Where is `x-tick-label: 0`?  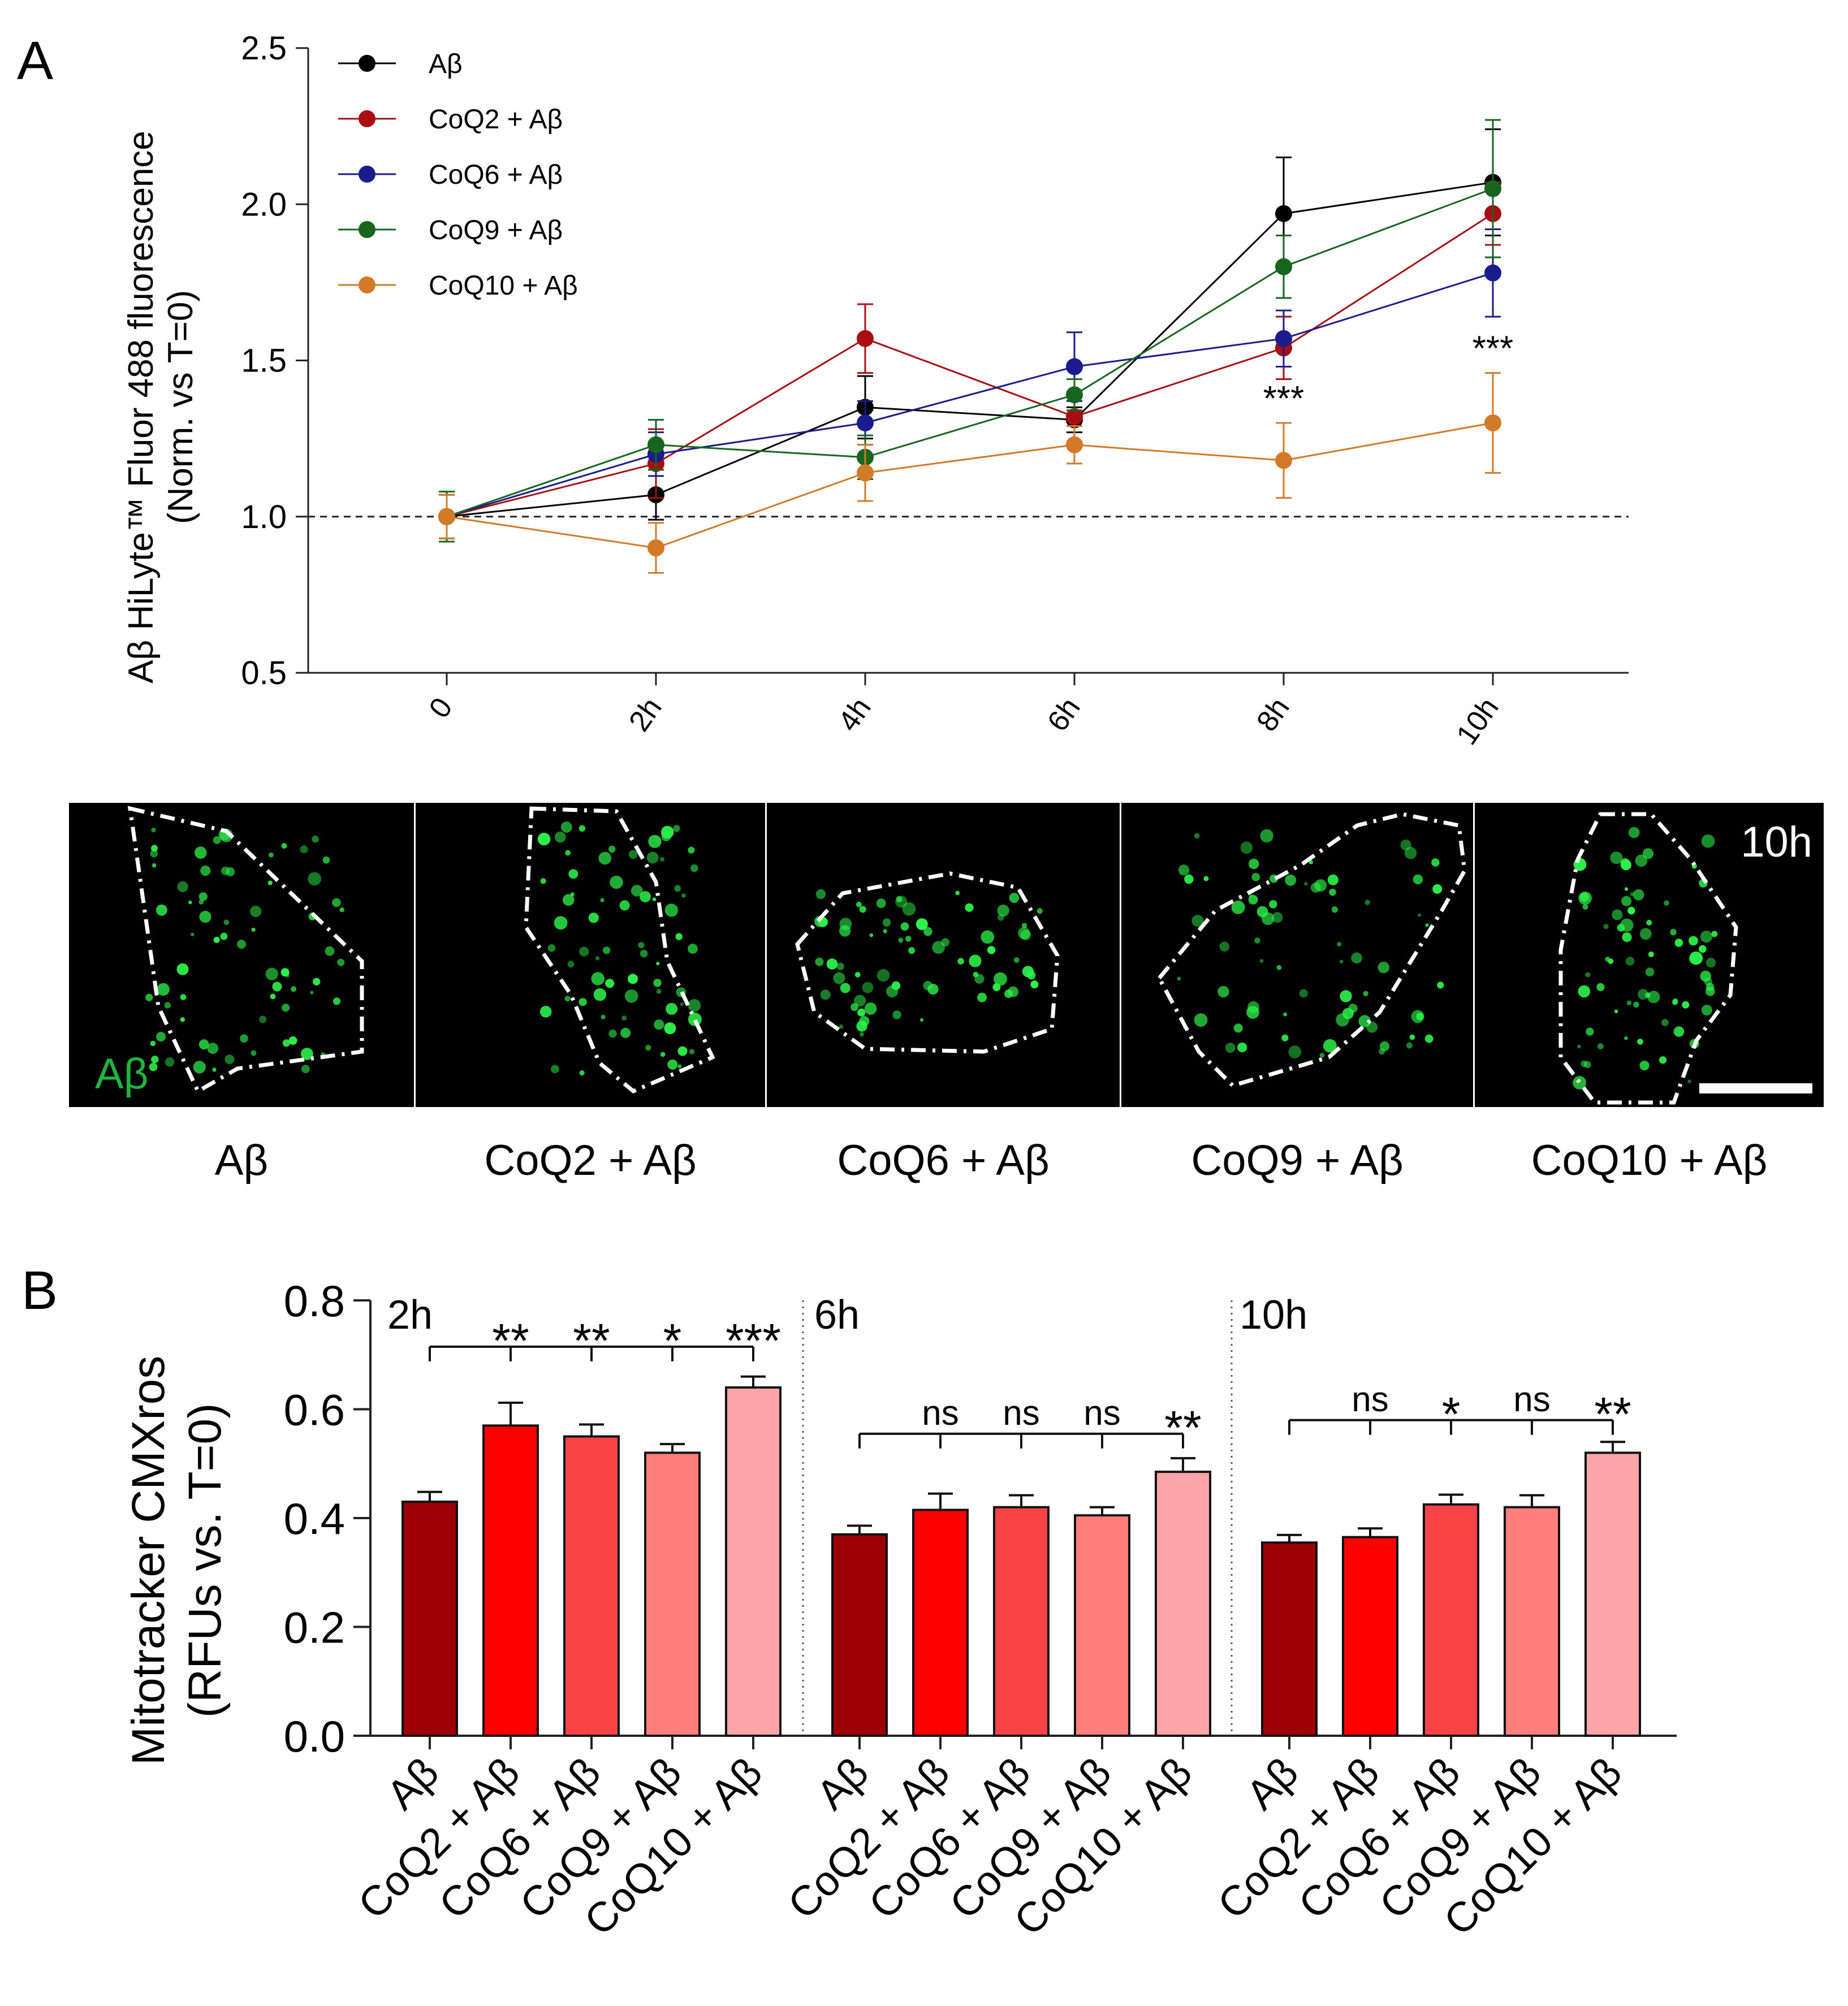 x-tick-label: 0 is located at coordinates (441, 708).